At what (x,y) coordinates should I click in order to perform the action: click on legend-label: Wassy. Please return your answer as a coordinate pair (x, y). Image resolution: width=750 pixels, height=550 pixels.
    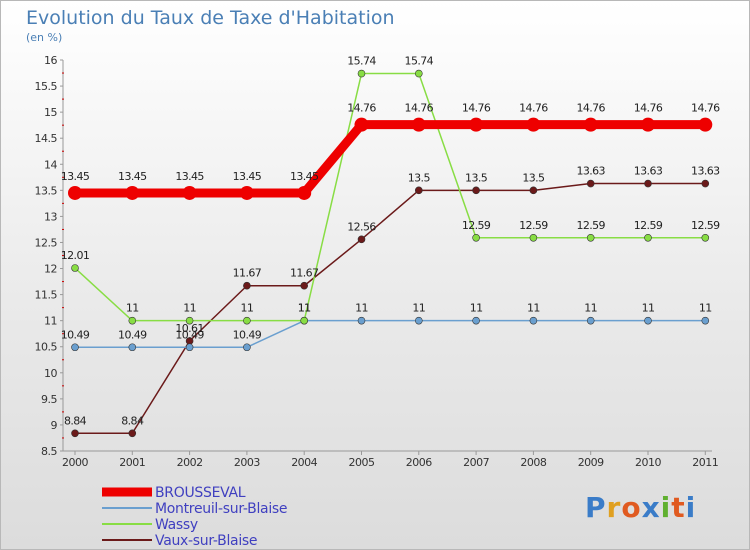
    Looking at the image, I should click on (176, 525).